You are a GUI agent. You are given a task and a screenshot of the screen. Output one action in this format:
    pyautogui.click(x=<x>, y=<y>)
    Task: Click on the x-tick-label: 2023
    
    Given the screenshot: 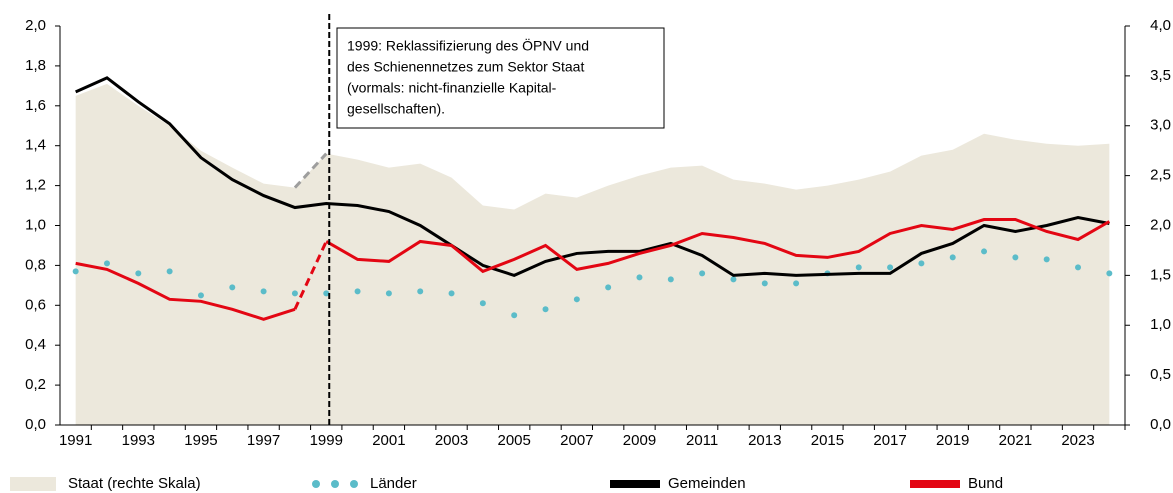 What is the action you would take?
    pyautogui.click(x=1077, y=440)
    